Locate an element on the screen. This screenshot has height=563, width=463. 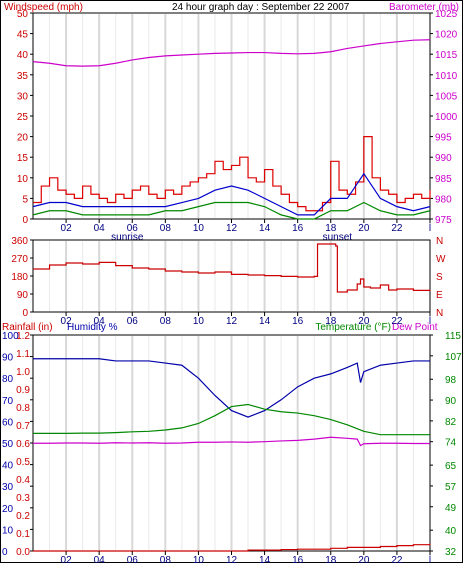
panel2-left-axis-tick-label: 0 is located at coordinates (25, 313).